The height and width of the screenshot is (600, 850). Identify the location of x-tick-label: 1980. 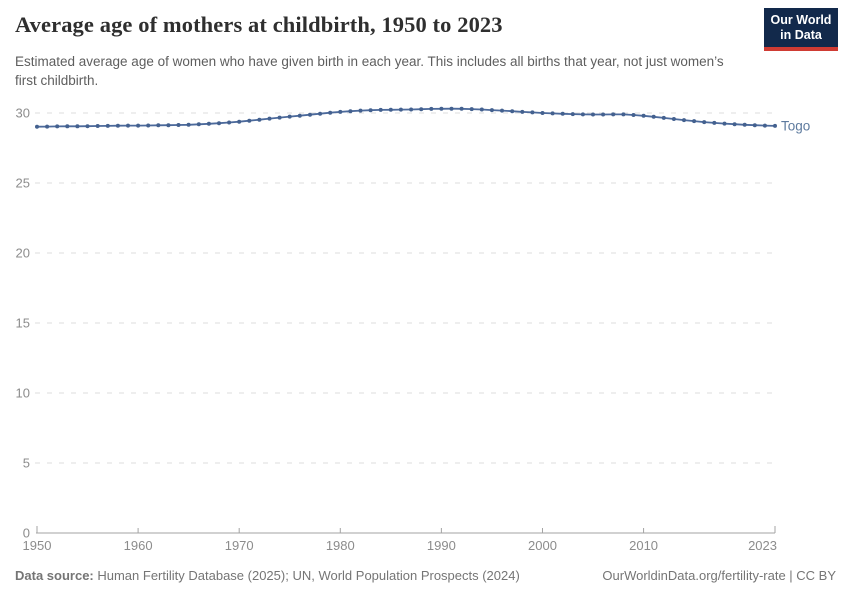
(340, 545).